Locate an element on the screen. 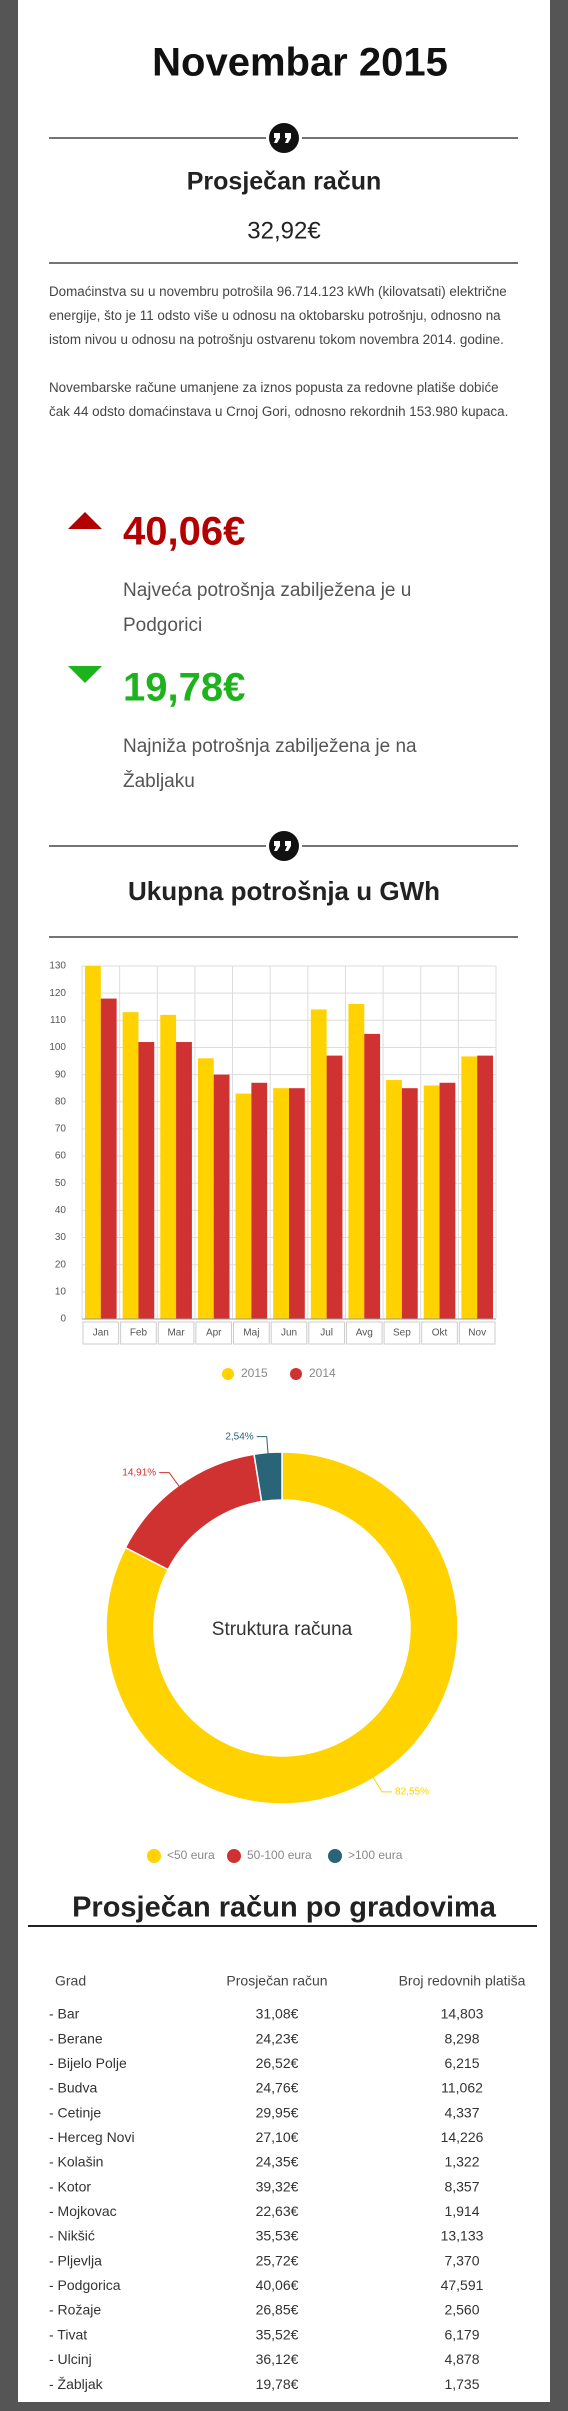 The height and width of the screenshot is (2411, 568). y-tick-label: 110 is located at coordinates (58, 1020).